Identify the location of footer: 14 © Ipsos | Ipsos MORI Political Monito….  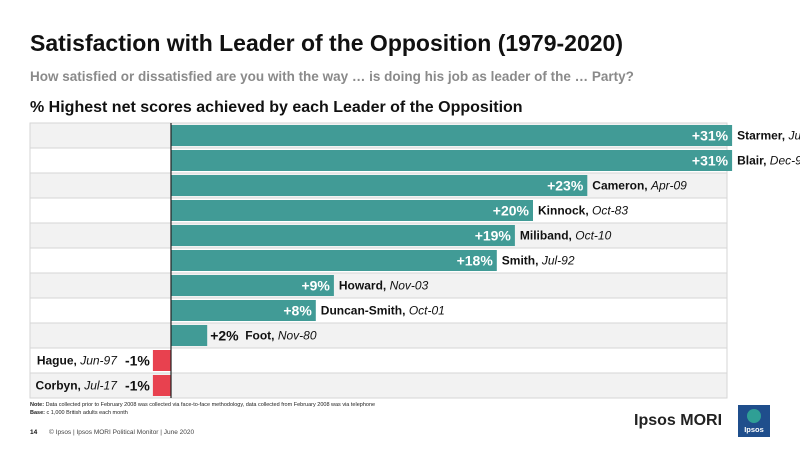
(112, 432).